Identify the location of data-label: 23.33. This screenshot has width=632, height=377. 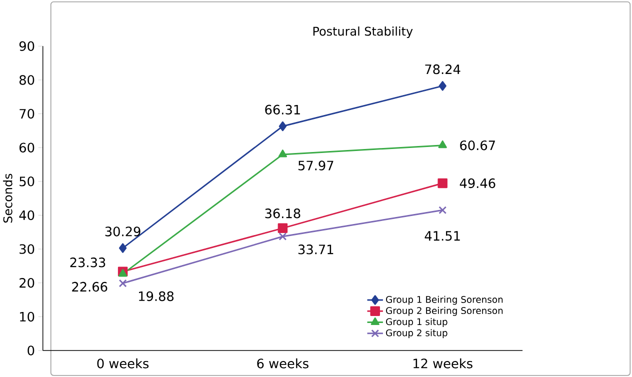
(88, 262).